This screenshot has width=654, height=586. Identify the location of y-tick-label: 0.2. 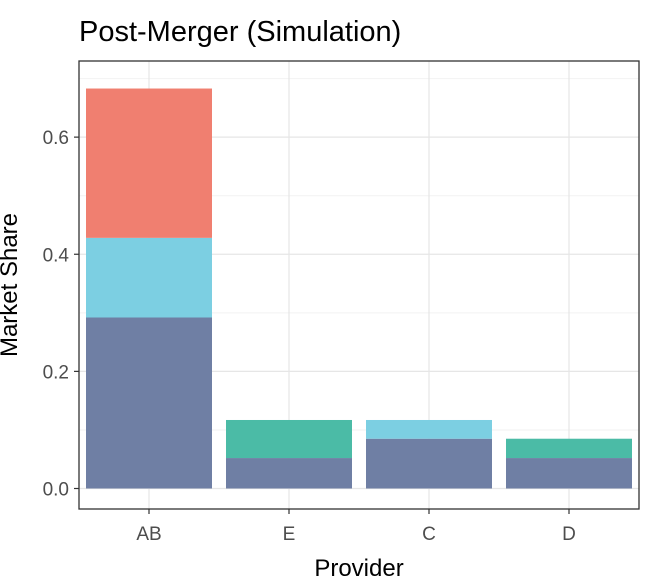
(56, 372).